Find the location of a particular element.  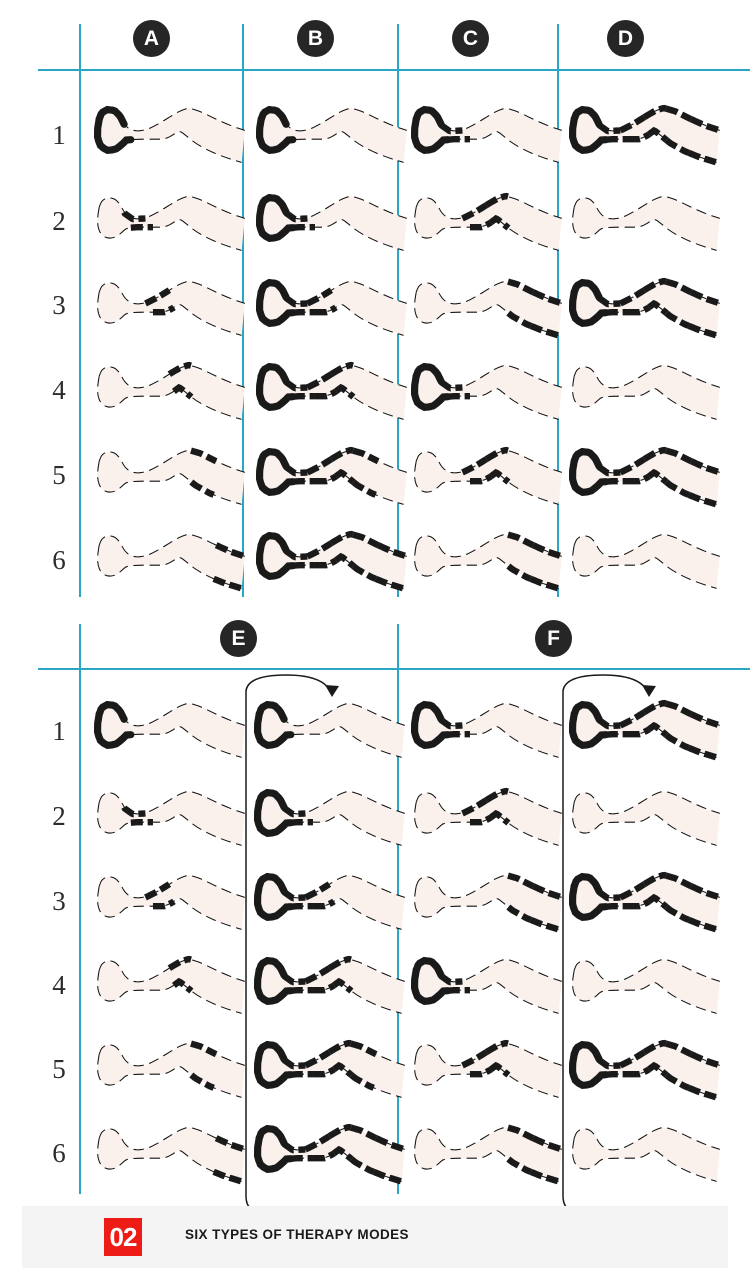

header-divider-ef is located at coordinates (394, 669).